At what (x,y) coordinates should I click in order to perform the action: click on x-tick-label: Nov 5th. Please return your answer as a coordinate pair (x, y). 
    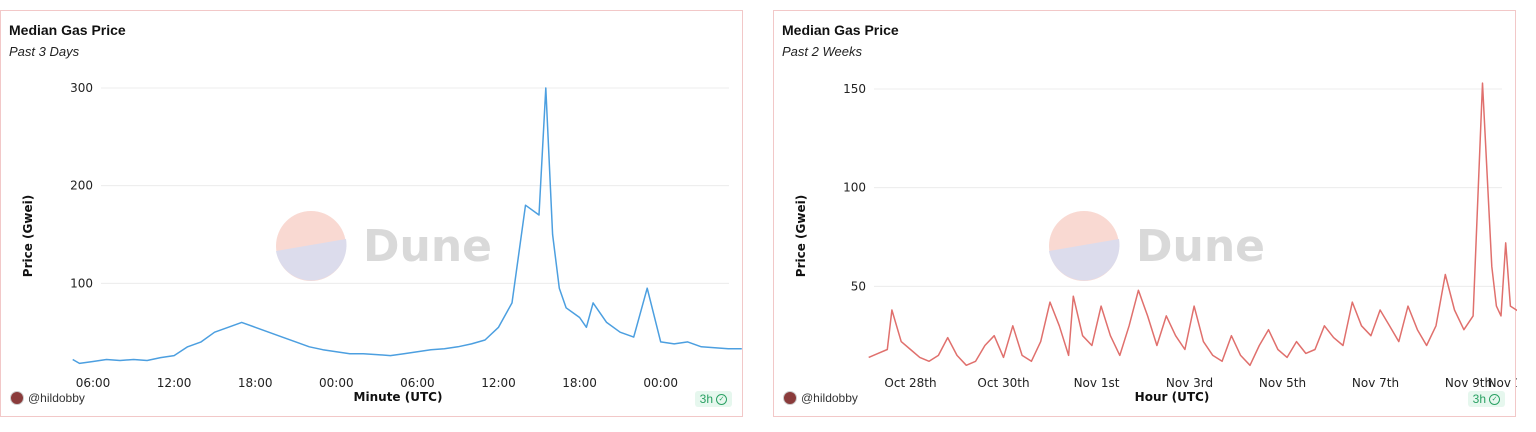
    Looking at the image, I should click on (1282, 383).